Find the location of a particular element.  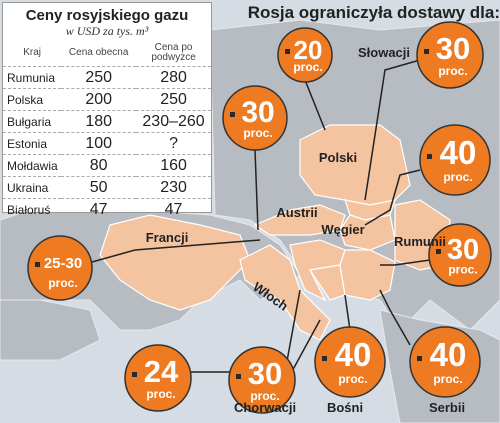

badge-value: 25-30 is located at coordinates (63, 263).